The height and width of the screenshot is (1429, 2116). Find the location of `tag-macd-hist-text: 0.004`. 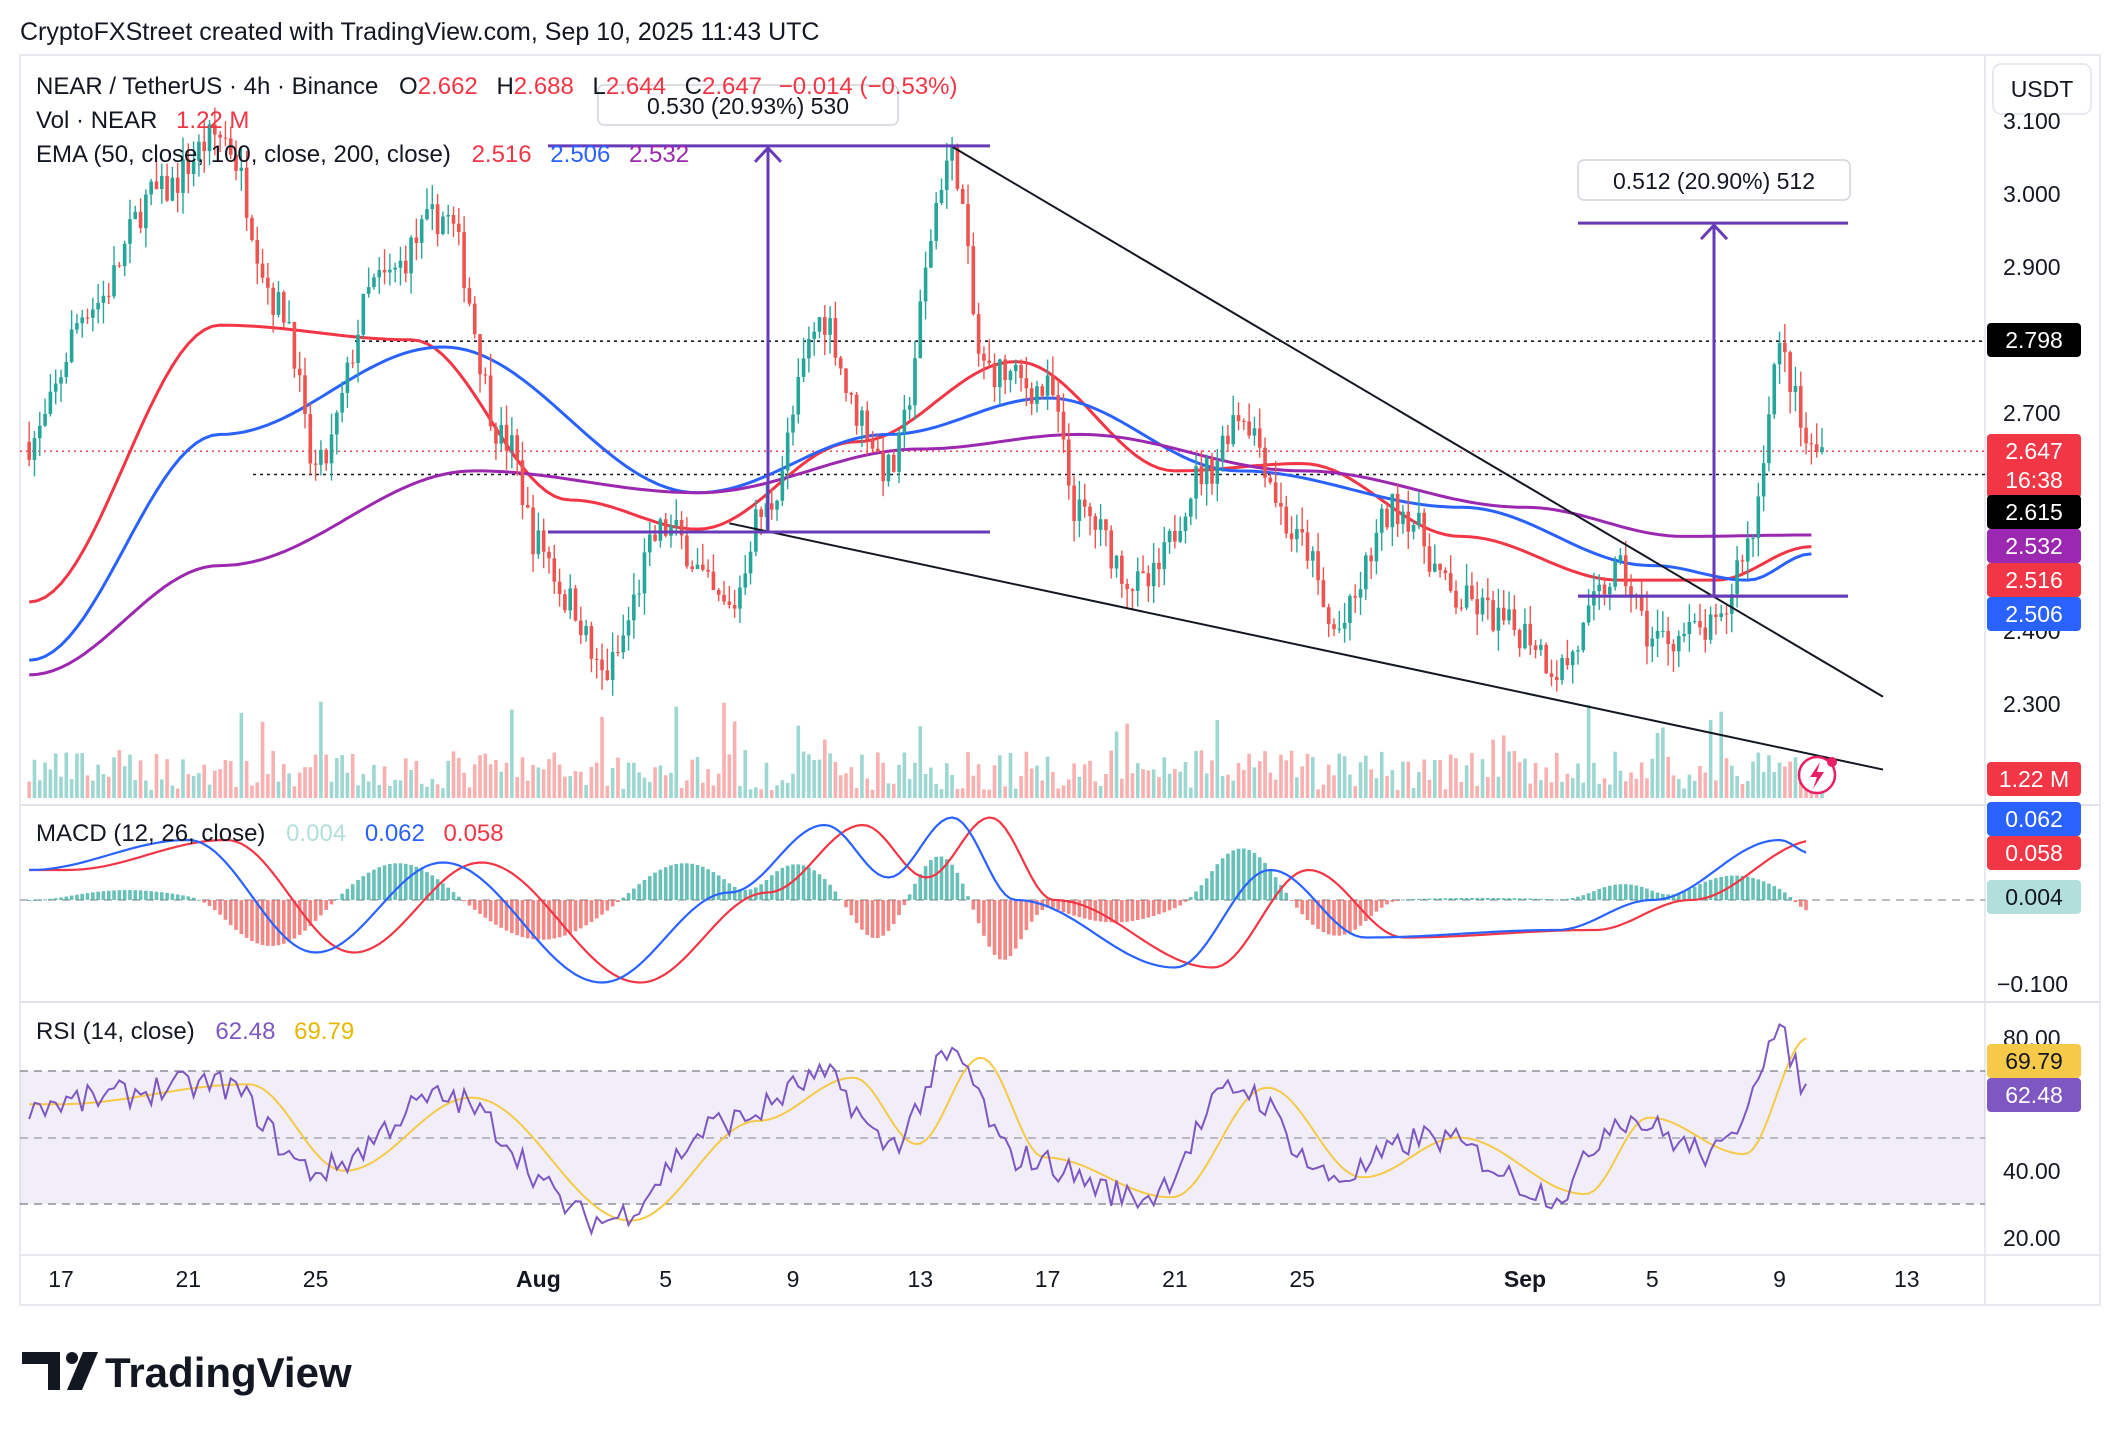

tag-macd-hist-text: 0.004 is located at coordinates (2034, 897).